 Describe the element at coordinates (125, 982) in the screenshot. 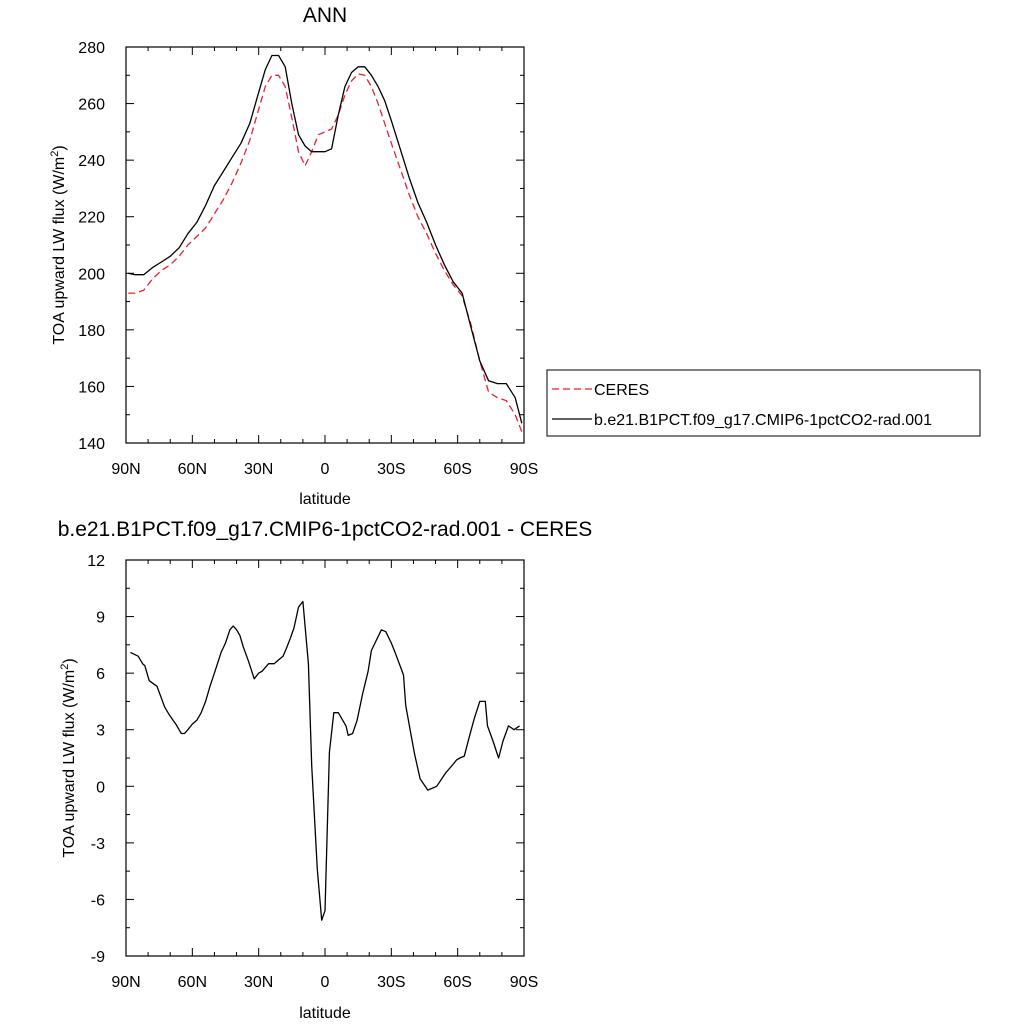

I see `bottom-x-tick-label: 90N` at that location.